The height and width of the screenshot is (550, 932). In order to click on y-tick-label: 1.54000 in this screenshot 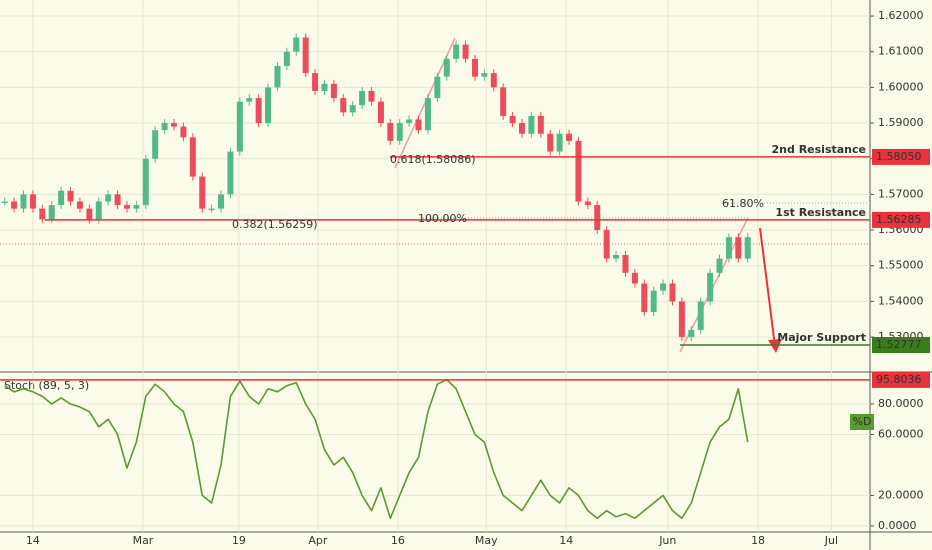, I will do `click(901, 300)`.